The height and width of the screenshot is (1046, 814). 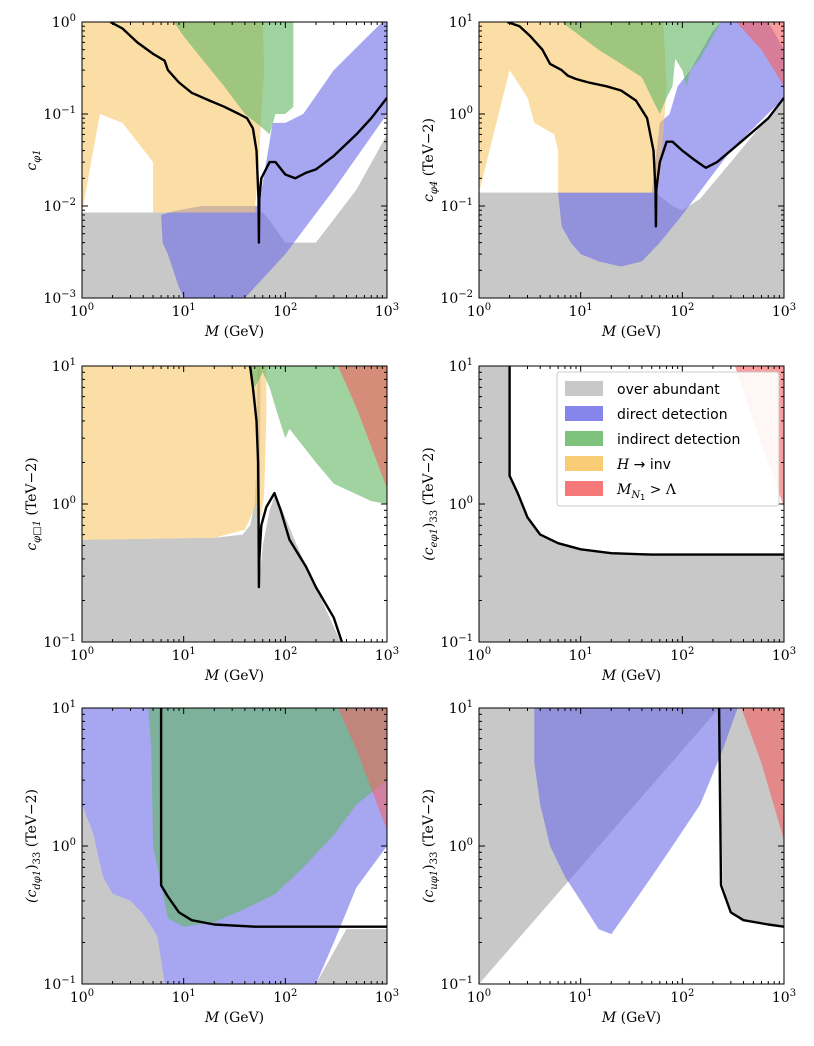 I want to click on y-axis-label: cφ1, so click(x=33, y=159).